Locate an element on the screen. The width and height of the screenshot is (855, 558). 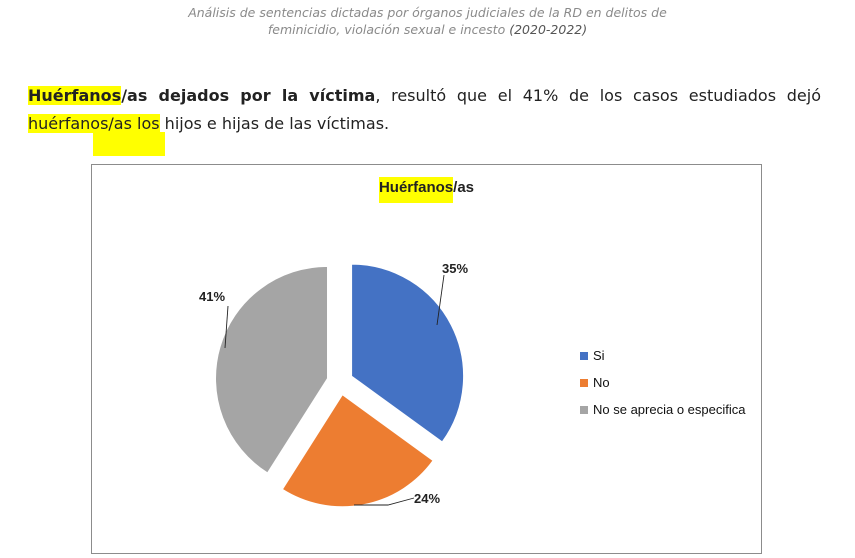
chart-legend: Si No No se aprecia o especifica is located at coordinates (662, 382).